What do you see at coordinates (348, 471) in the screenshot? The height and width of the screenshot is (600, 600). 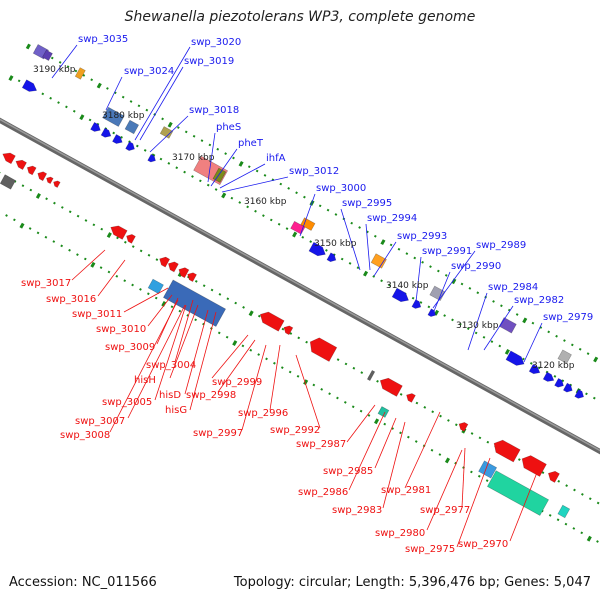 I see `gene-label: swp_2985` at bounding box center [348, 471].